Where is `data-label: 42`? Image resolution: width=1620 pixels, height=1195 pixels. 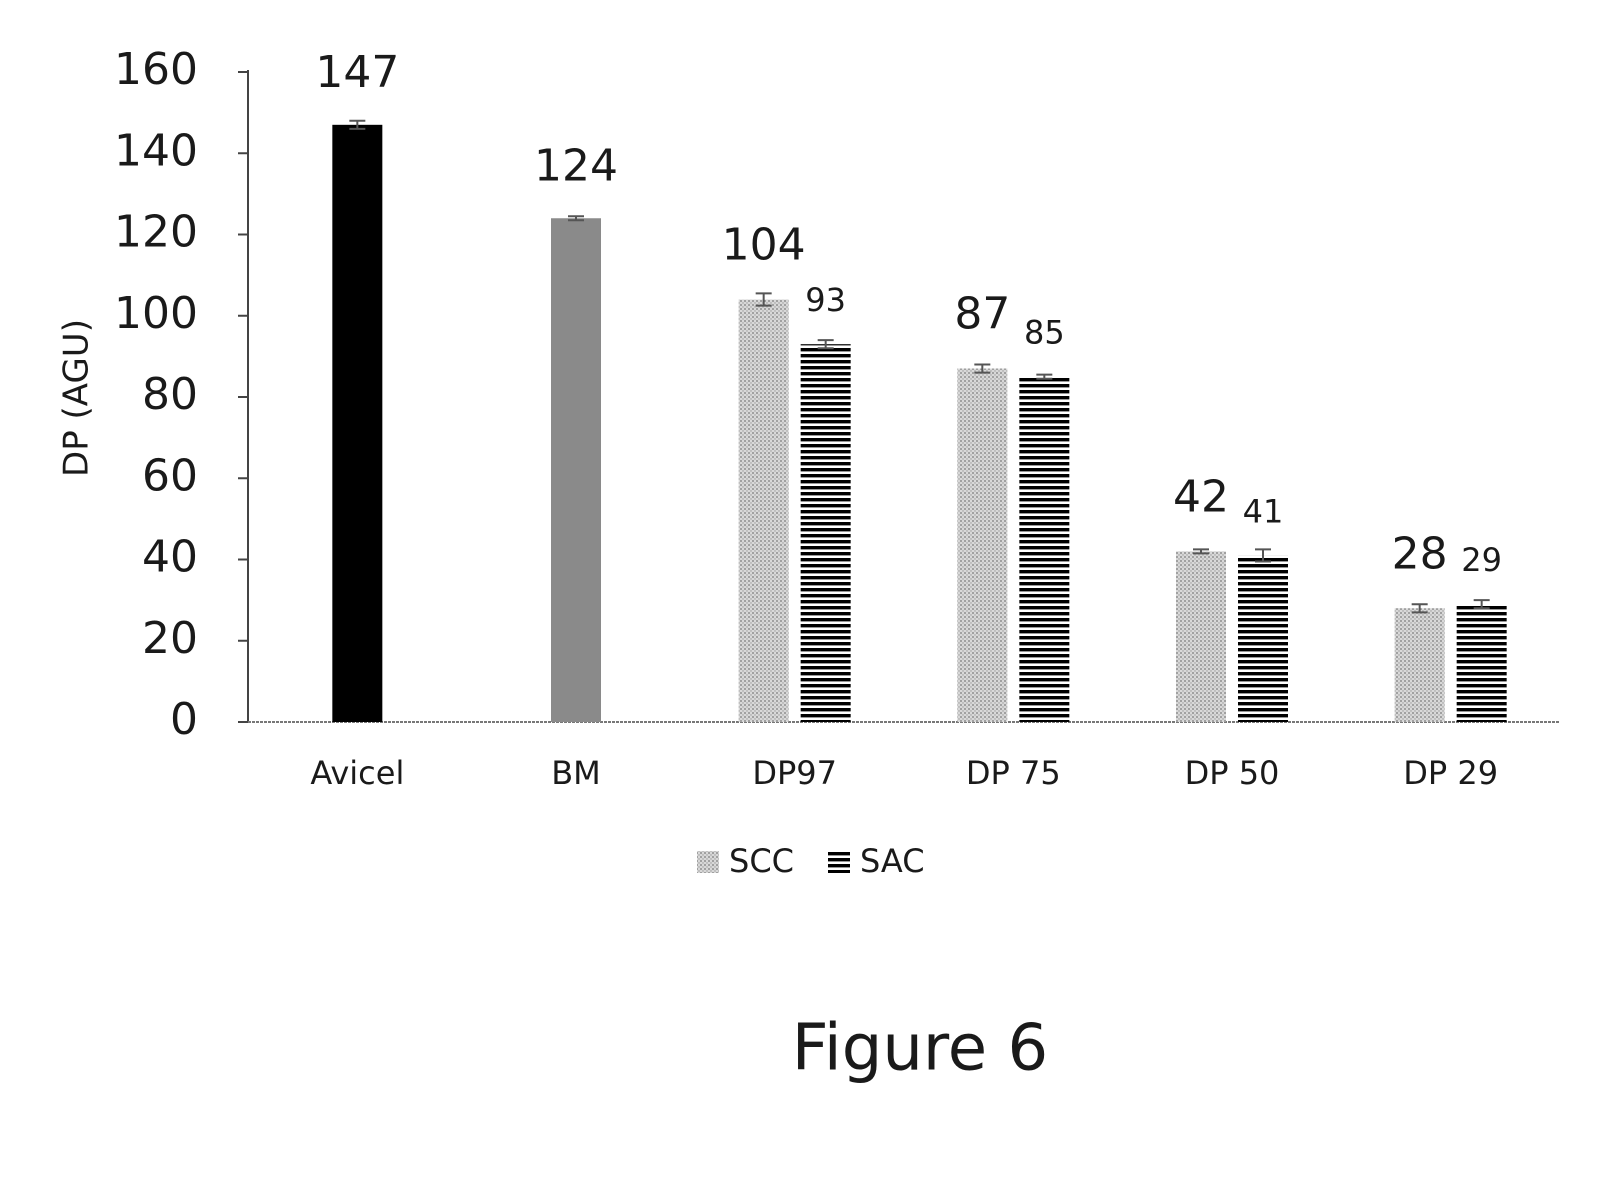
data-label: 42 is located at coordinates (1201, 496).